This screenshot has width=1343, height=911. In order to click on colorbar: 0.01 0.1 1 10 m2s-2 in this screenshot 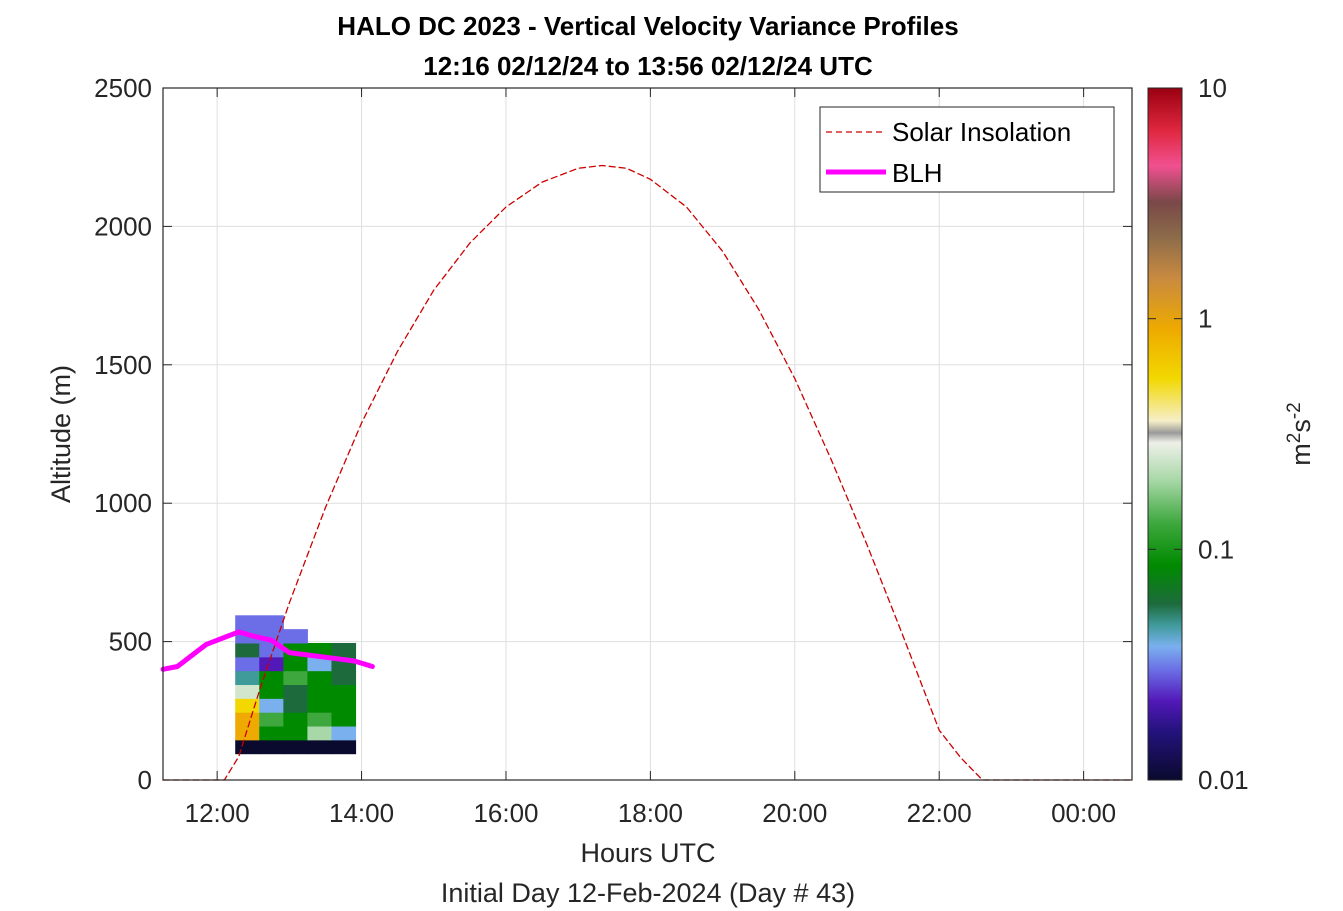, I will do `click(1231, 434)`.